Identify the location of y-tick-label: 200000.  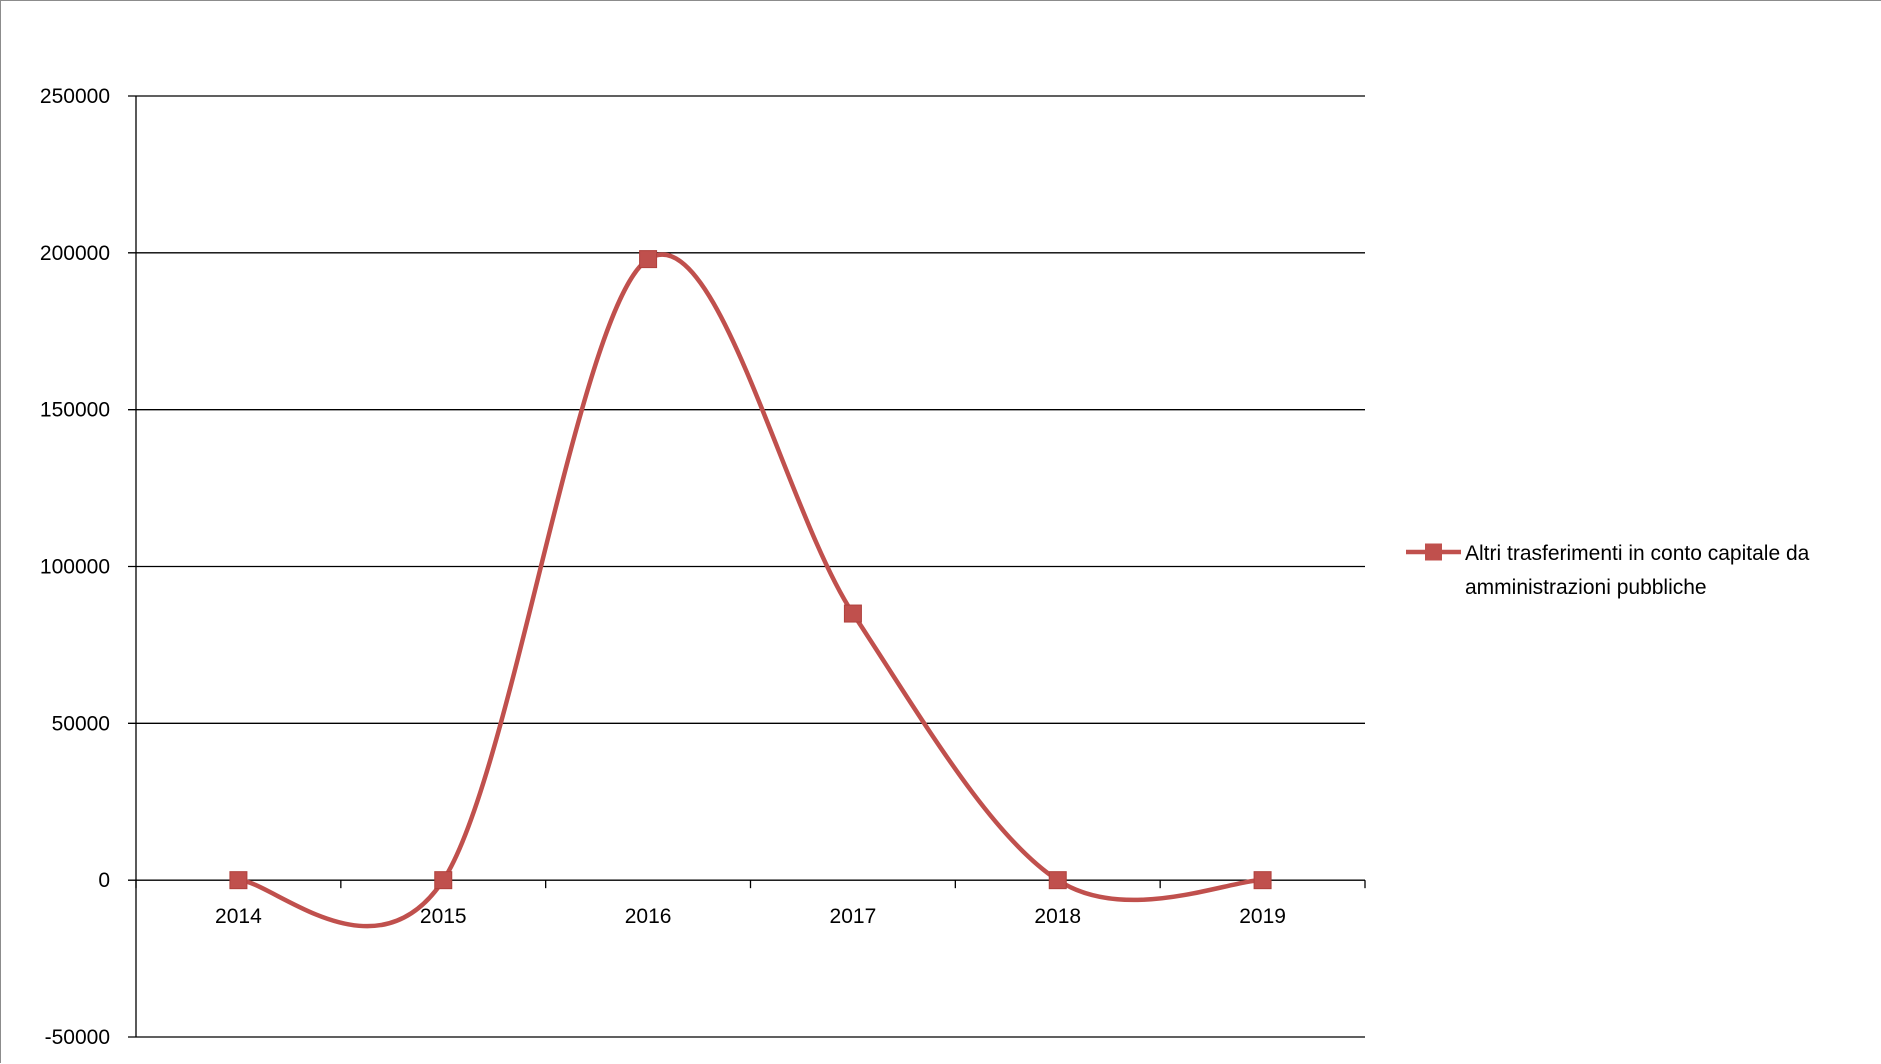
(75, 253).